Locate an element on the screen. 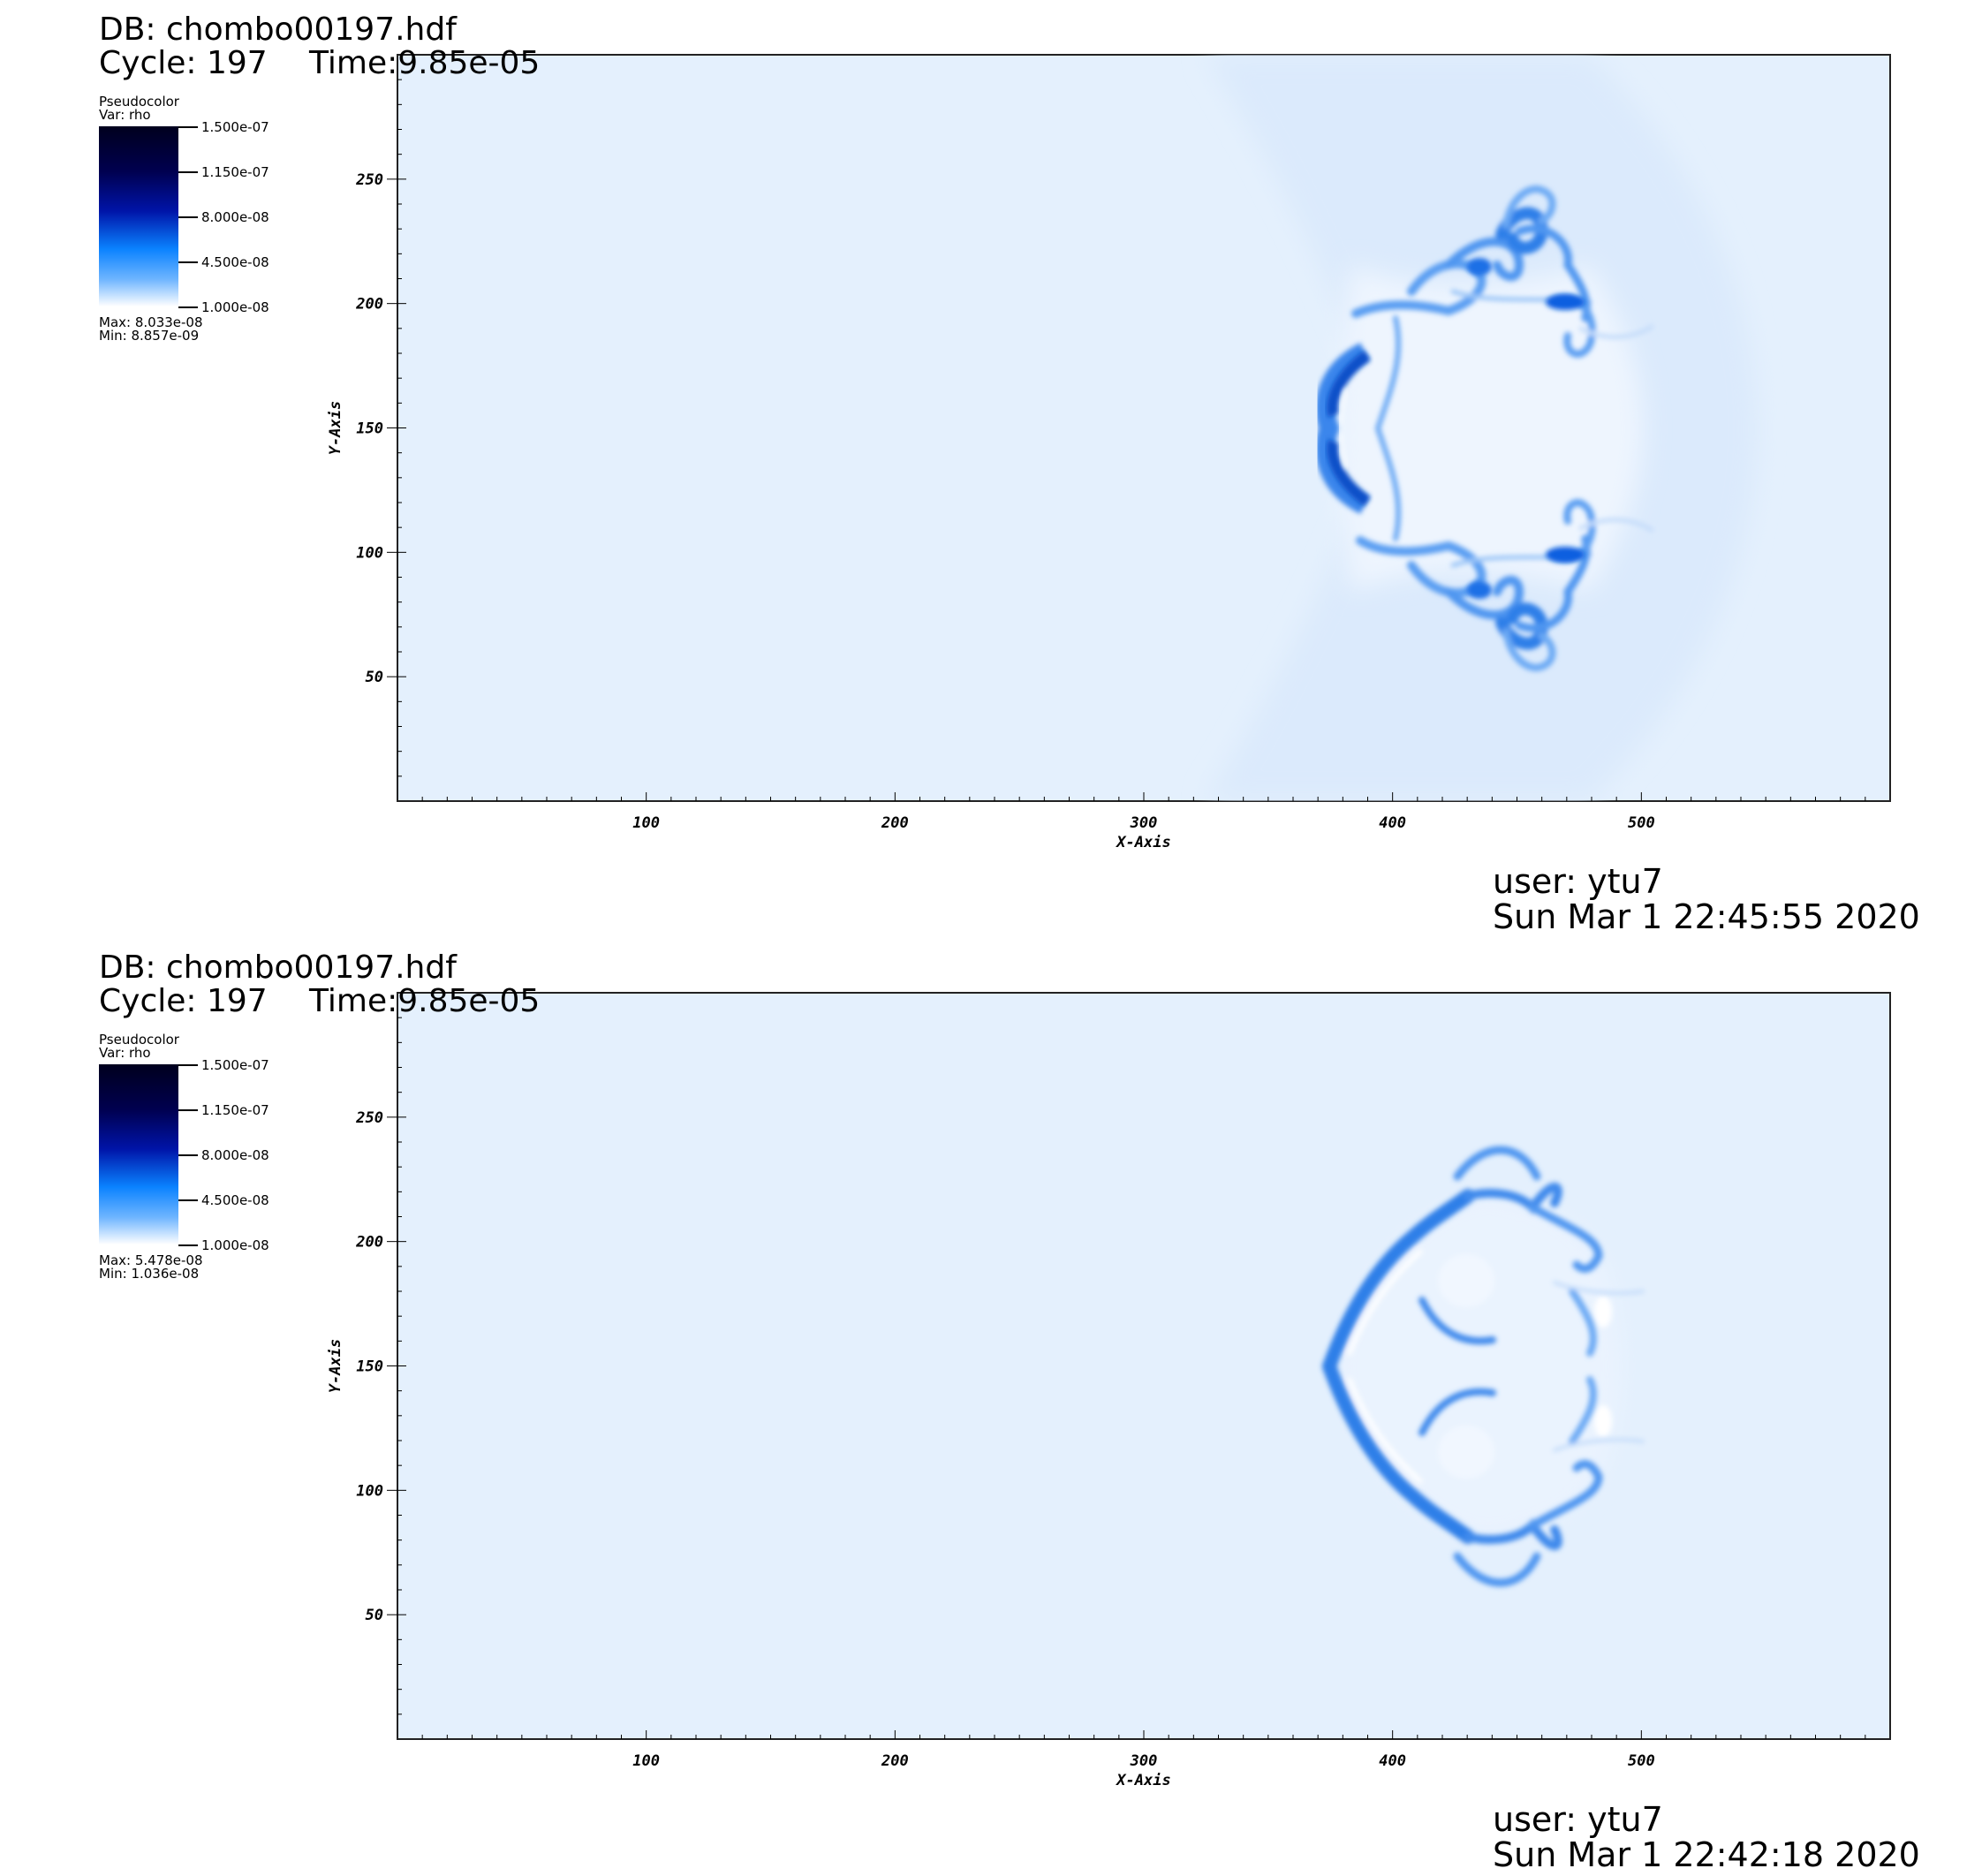 The width and height of the screenshot is (1982, 1876). legend-max: Max: 5.478e-08 is located at coordinates (151, 1260).